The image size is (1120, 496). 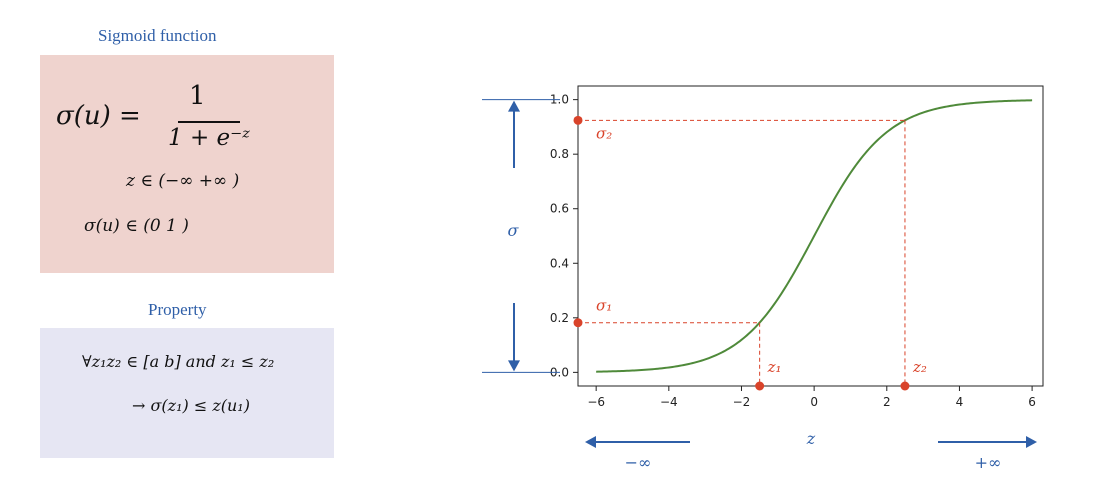 What do you see at coordinates (197, 96) in the screenshot?
I see `formula-numerator: 1` at bounding box center [197, 96].